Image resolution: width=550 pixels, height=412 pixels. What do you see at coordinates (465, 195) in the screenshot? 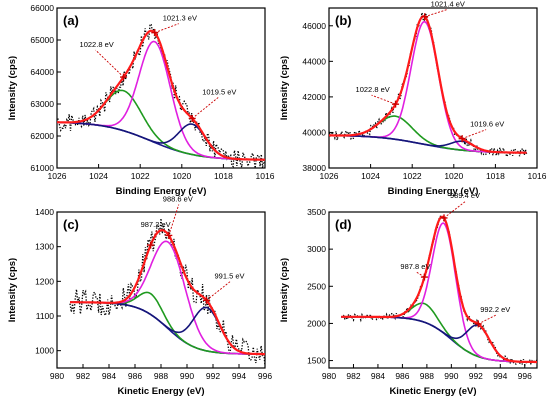
I see `annotation-label: 989.4 eV` at bounding box center [465, 195].